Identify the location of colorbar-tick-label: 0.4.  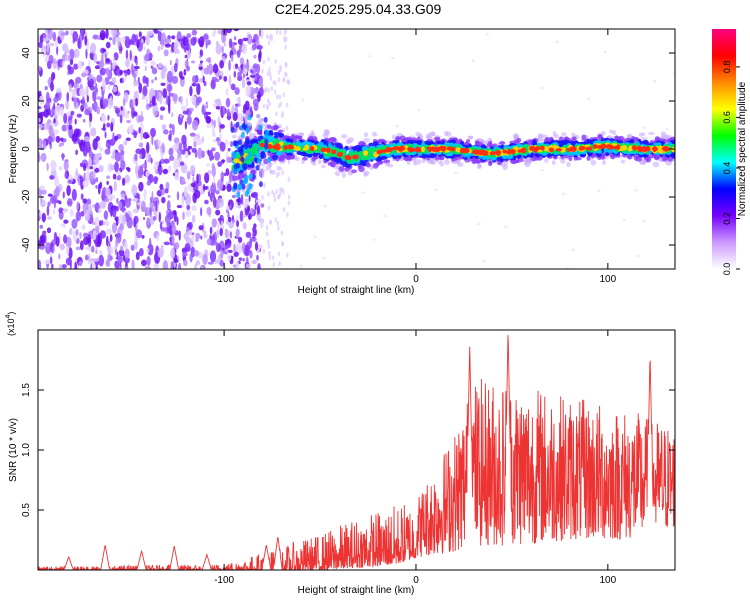
(727, 168).